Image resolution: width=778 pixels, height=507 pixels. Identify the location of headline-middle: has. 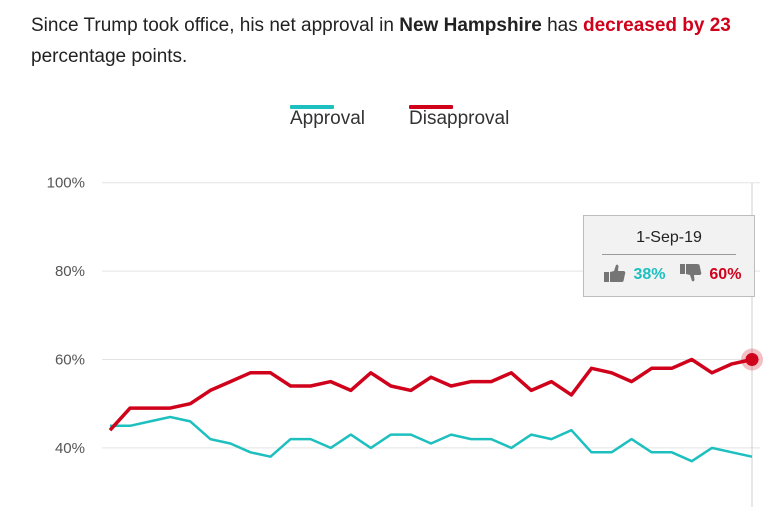
(562, 25).